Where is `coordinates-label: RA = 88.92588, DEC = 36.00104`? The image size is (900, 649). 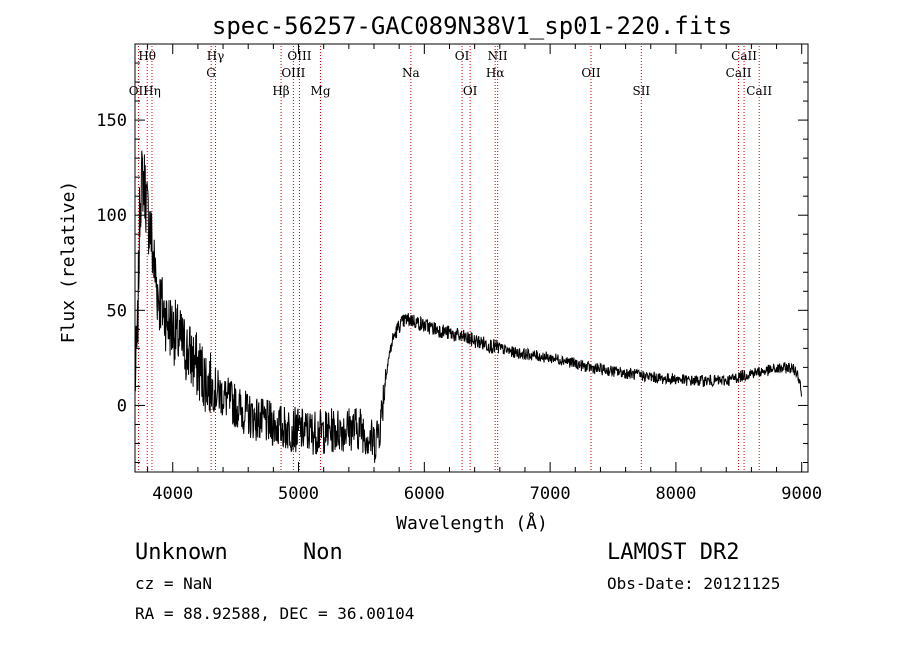
coordinates-label: RA = 88.92588, DEC = 36.00104 is located at coordinates (274, 613).